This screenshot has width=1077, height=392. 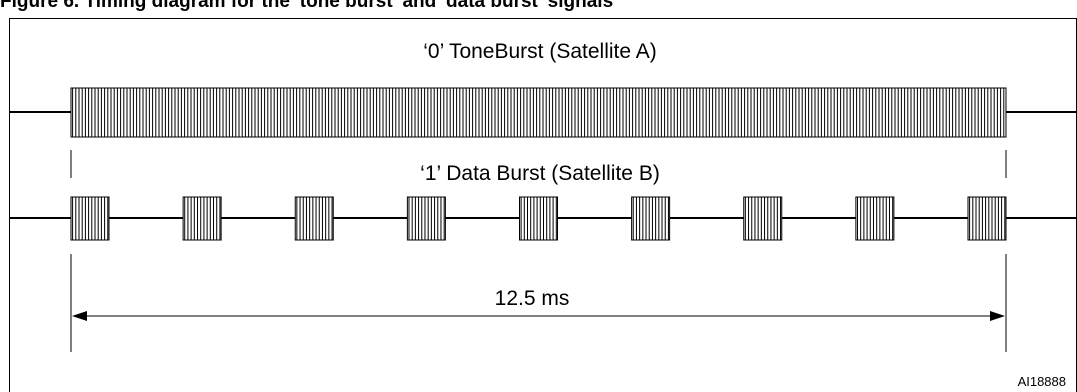 I want to click on tone-burst-block, so click(x=538, y=112).